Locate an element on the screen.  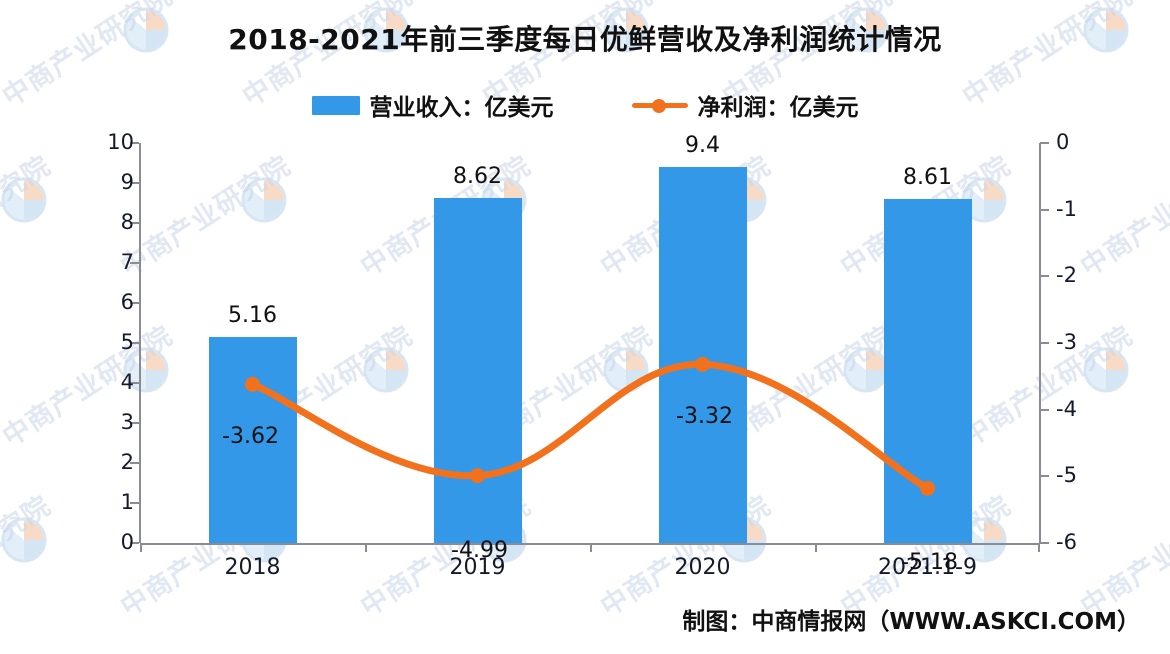
net-profit-value-label: -3.62 is located at coordinates (250, 437).